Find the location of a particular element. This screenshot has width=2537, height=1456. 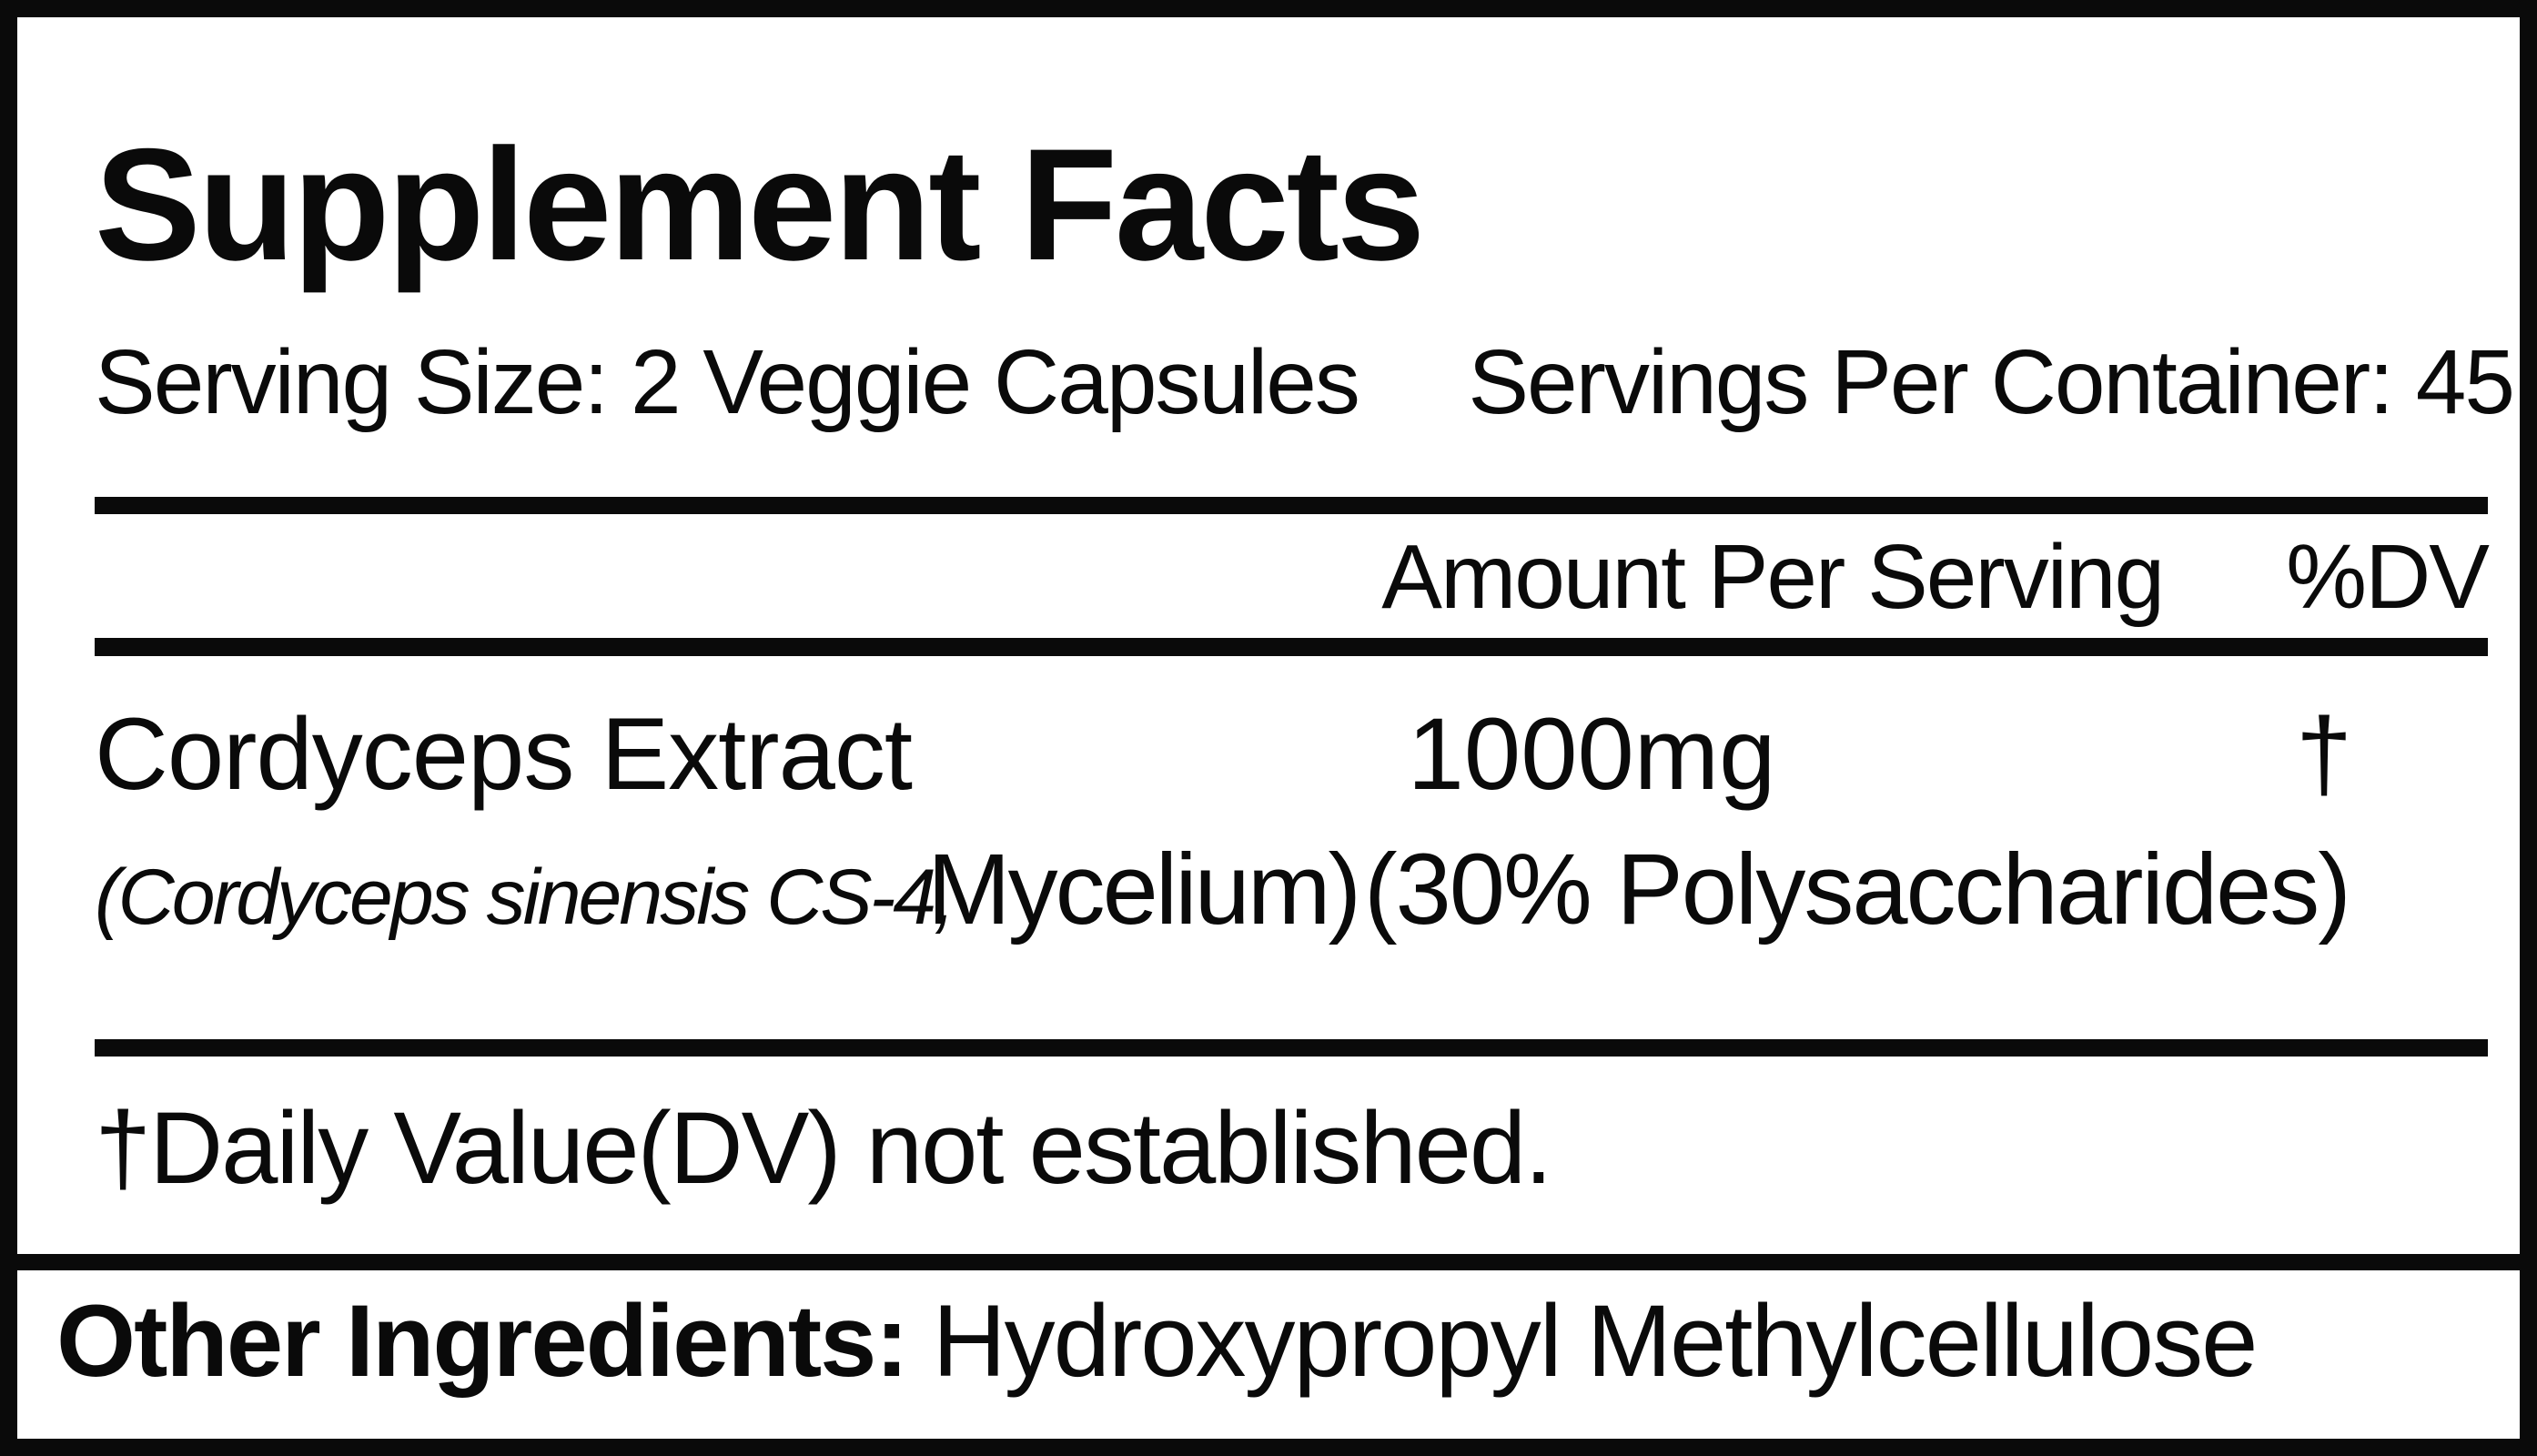

ingredient-dv-dagger: † is located at coordinates (2324, 754).